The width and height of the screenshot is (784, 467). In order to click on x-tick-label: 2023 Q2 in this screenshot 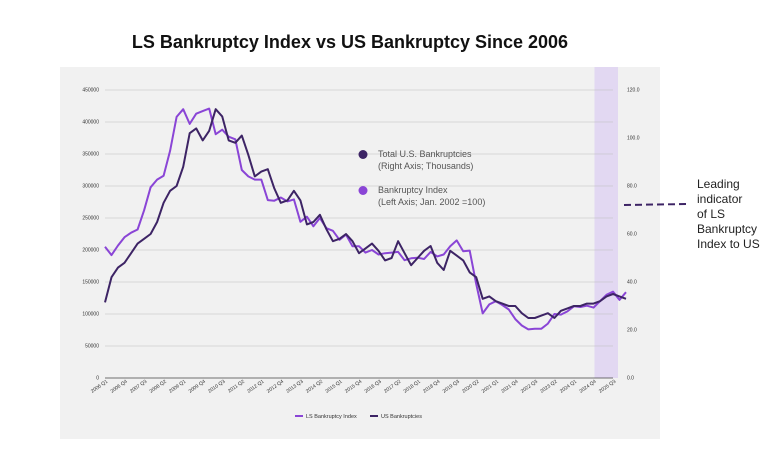, I will do `click(548, 387)`.